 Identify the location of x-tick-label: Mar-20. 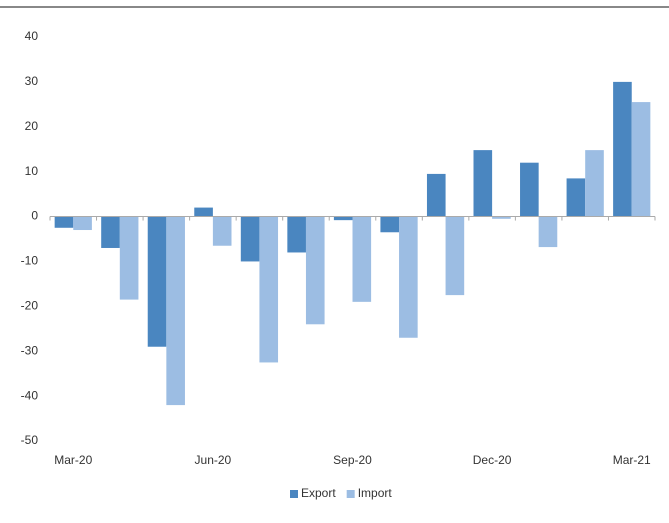
(73, 460).